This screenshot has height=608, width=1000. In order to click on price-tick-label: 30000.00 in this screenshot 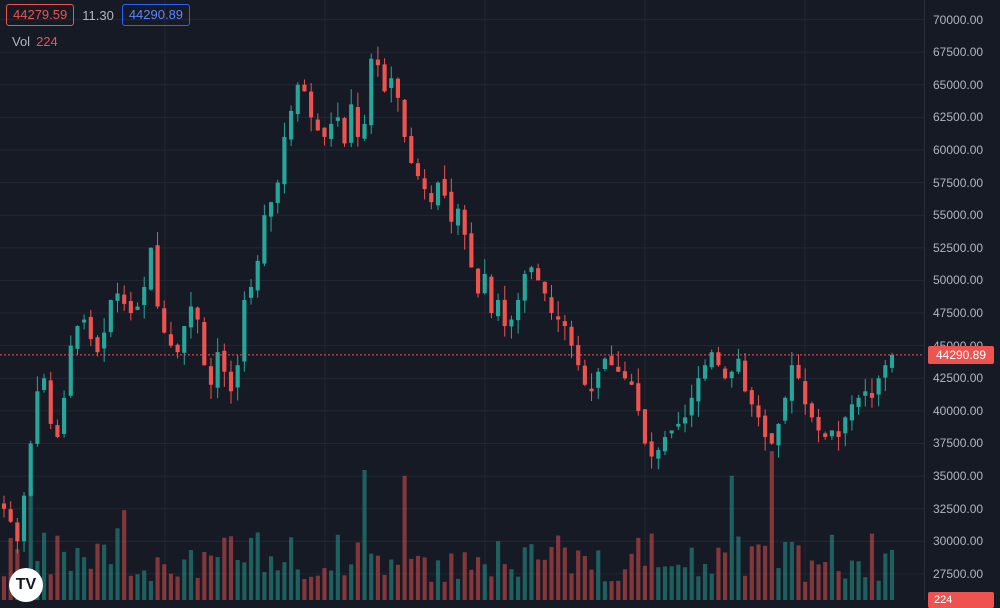, I will do `click(958, 541)`.